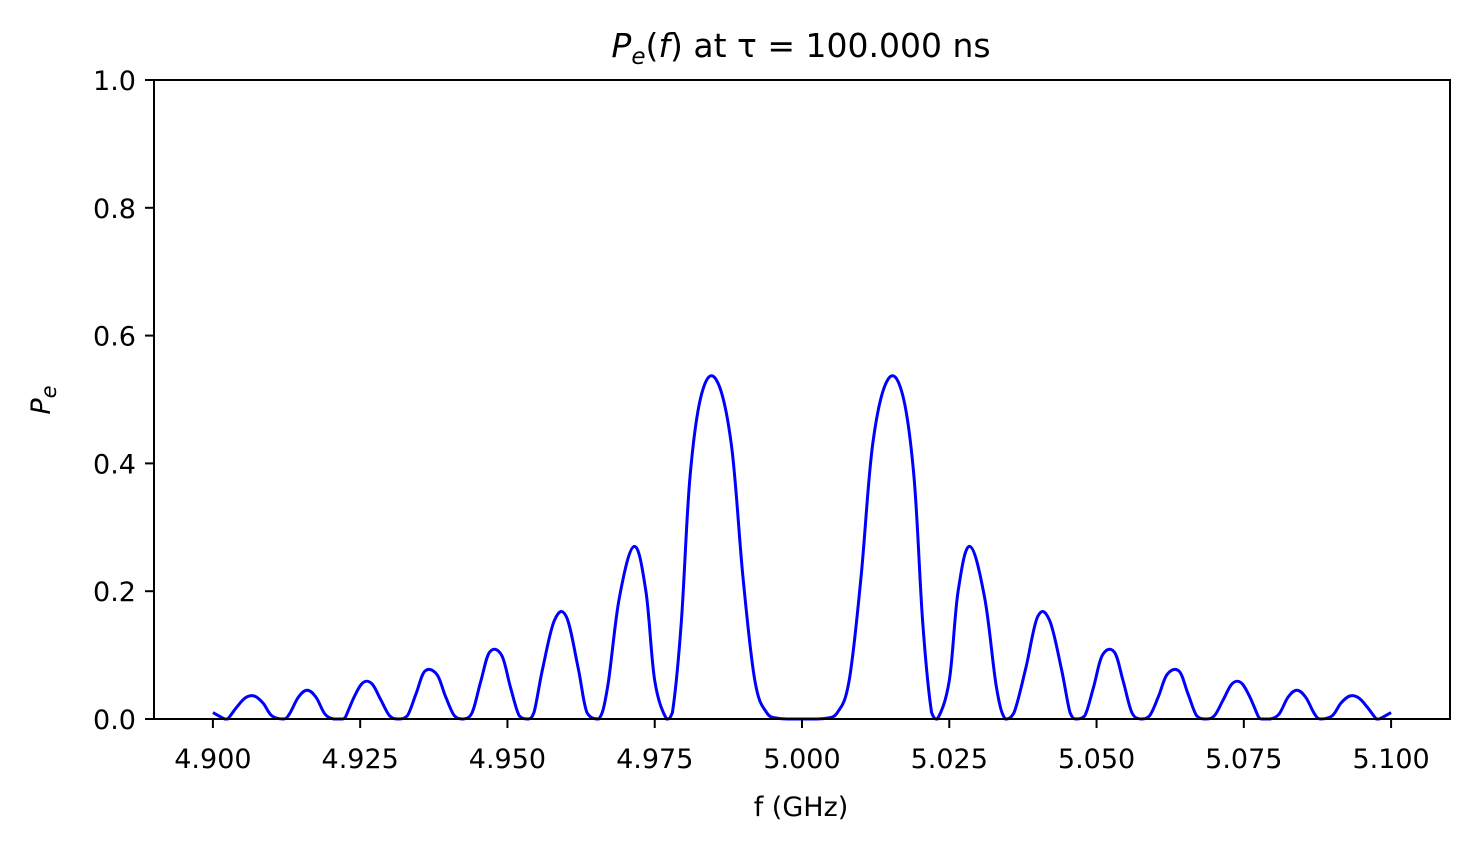 This screenshot has height=850, width=1475. What do you see at coordinates (621, 45) in the screenshot?
I see `title-symbol: P` at bounding box center [621, 45].